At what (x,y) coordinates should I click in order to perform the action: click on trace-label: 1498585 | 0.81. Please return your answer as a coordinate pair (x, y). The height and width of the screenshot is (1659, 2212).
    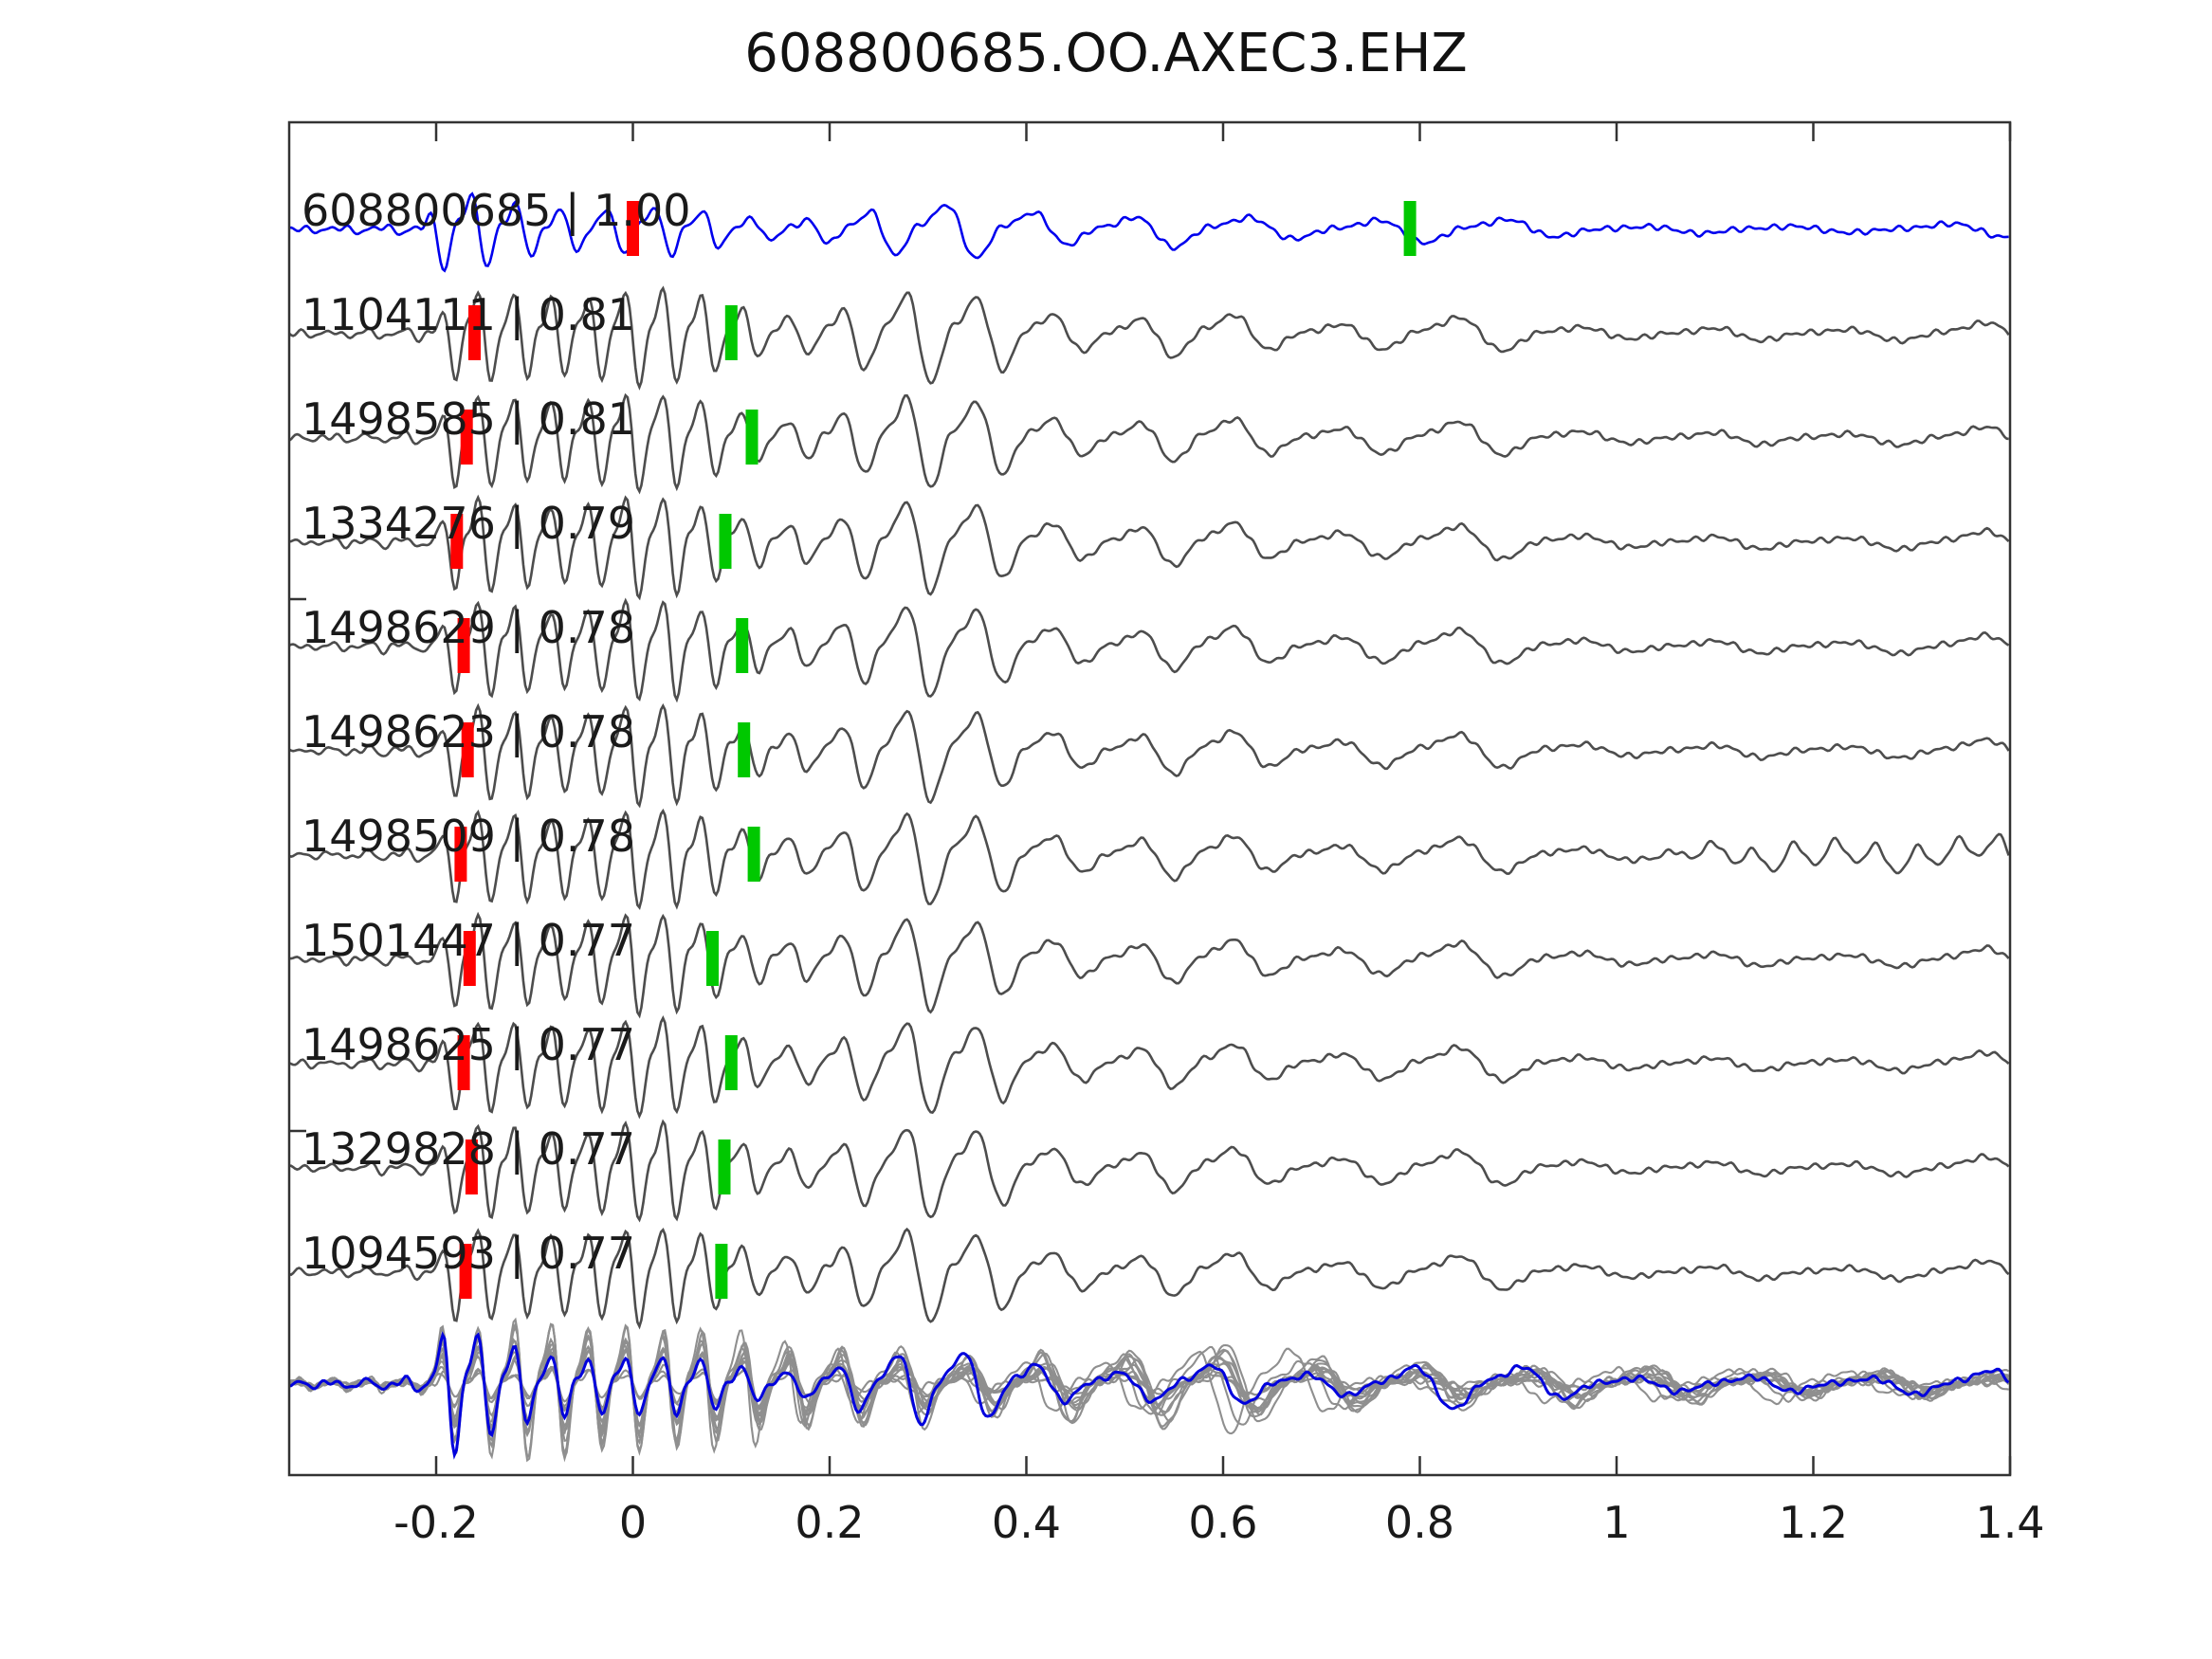
    Looking at the image, I should click on (468, 419).